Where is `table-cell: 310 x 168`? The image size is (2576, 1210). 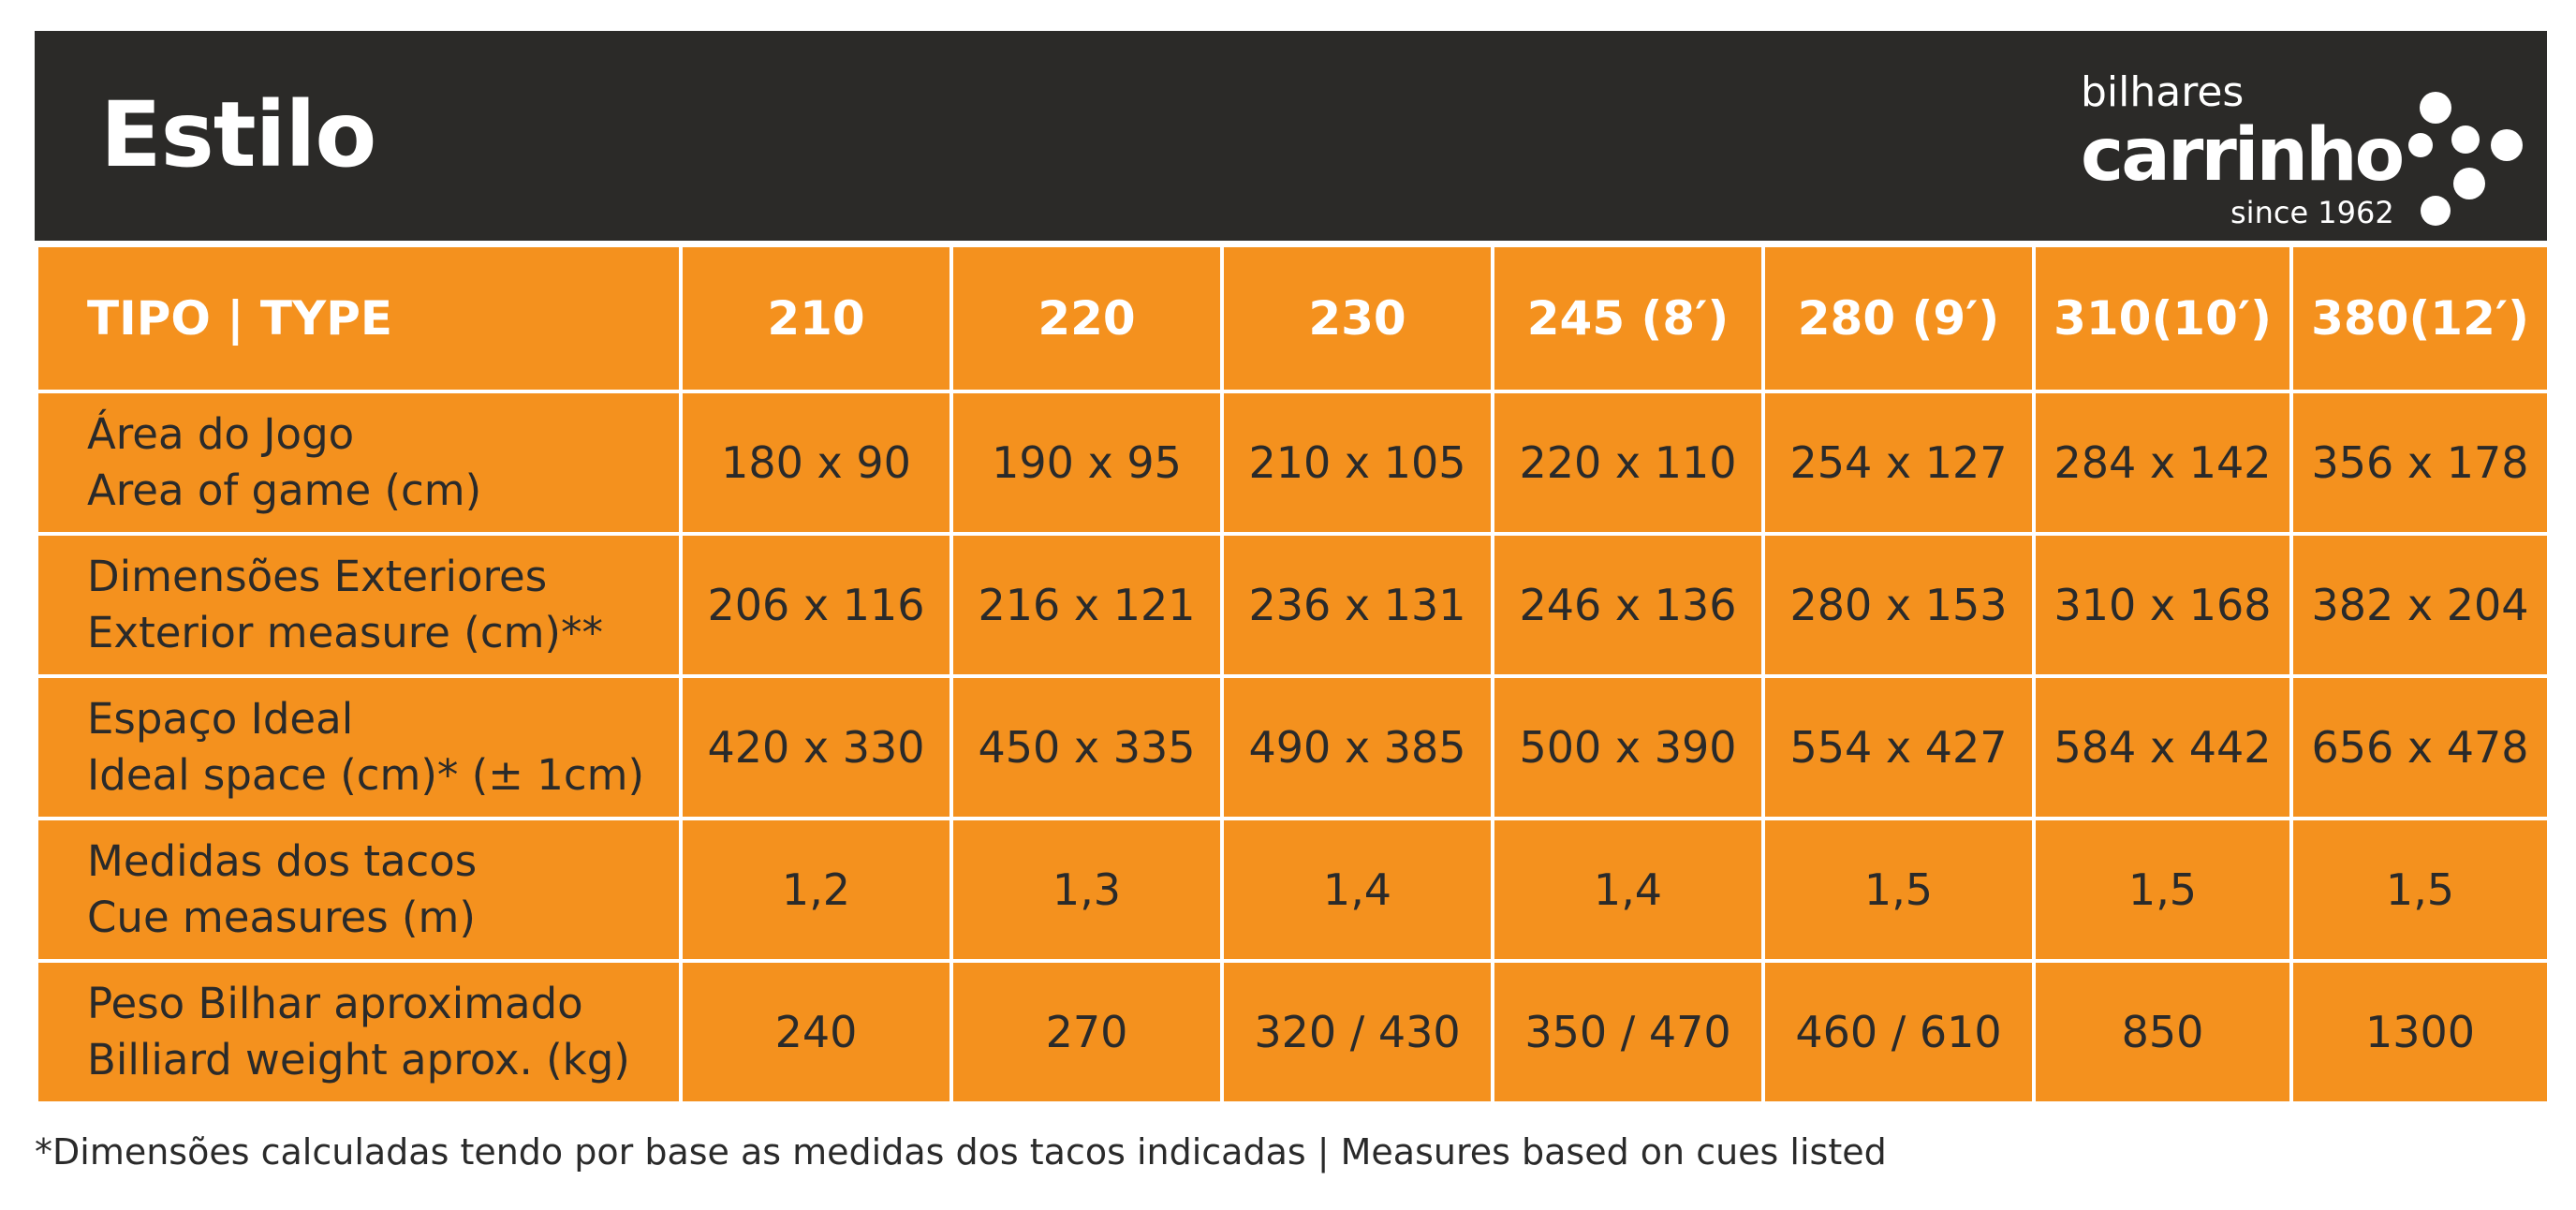 table-cell: 310 x 168 is located at coordinates (2162, 605).